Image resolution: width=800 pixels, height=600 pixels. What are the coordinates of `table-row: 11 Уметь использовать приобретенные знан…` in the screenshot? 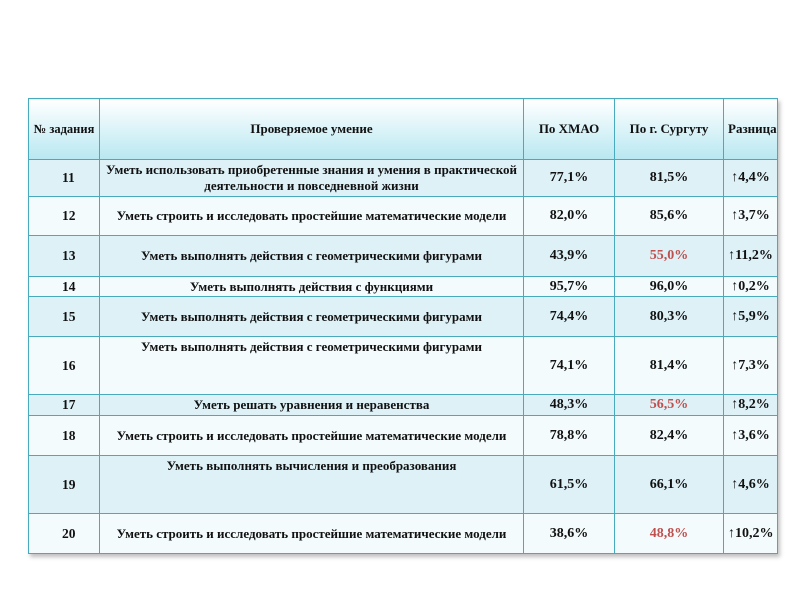 It's located at (403, 178).